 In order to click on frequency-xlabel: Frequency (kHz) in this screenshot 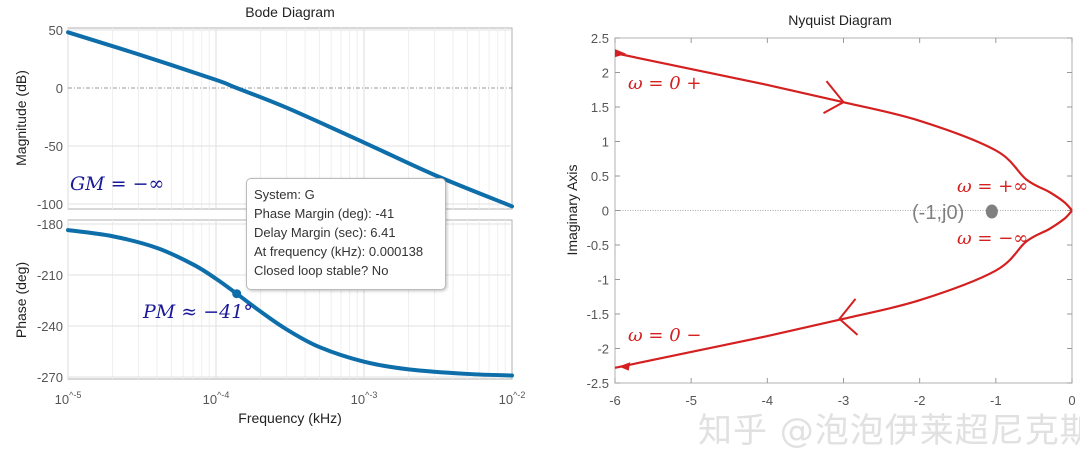, I will do `click(289, 418)`.